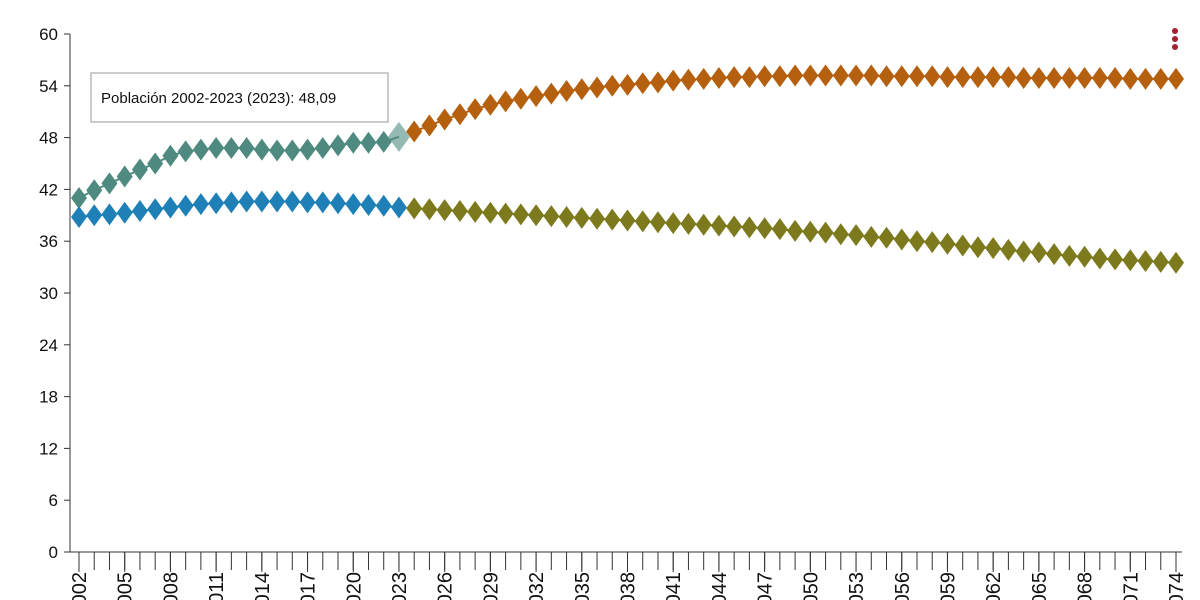 Image resolution: width=1200 pixels, height=600 pixels. I want to click on y-tick-label: 0, so click(53, 552).